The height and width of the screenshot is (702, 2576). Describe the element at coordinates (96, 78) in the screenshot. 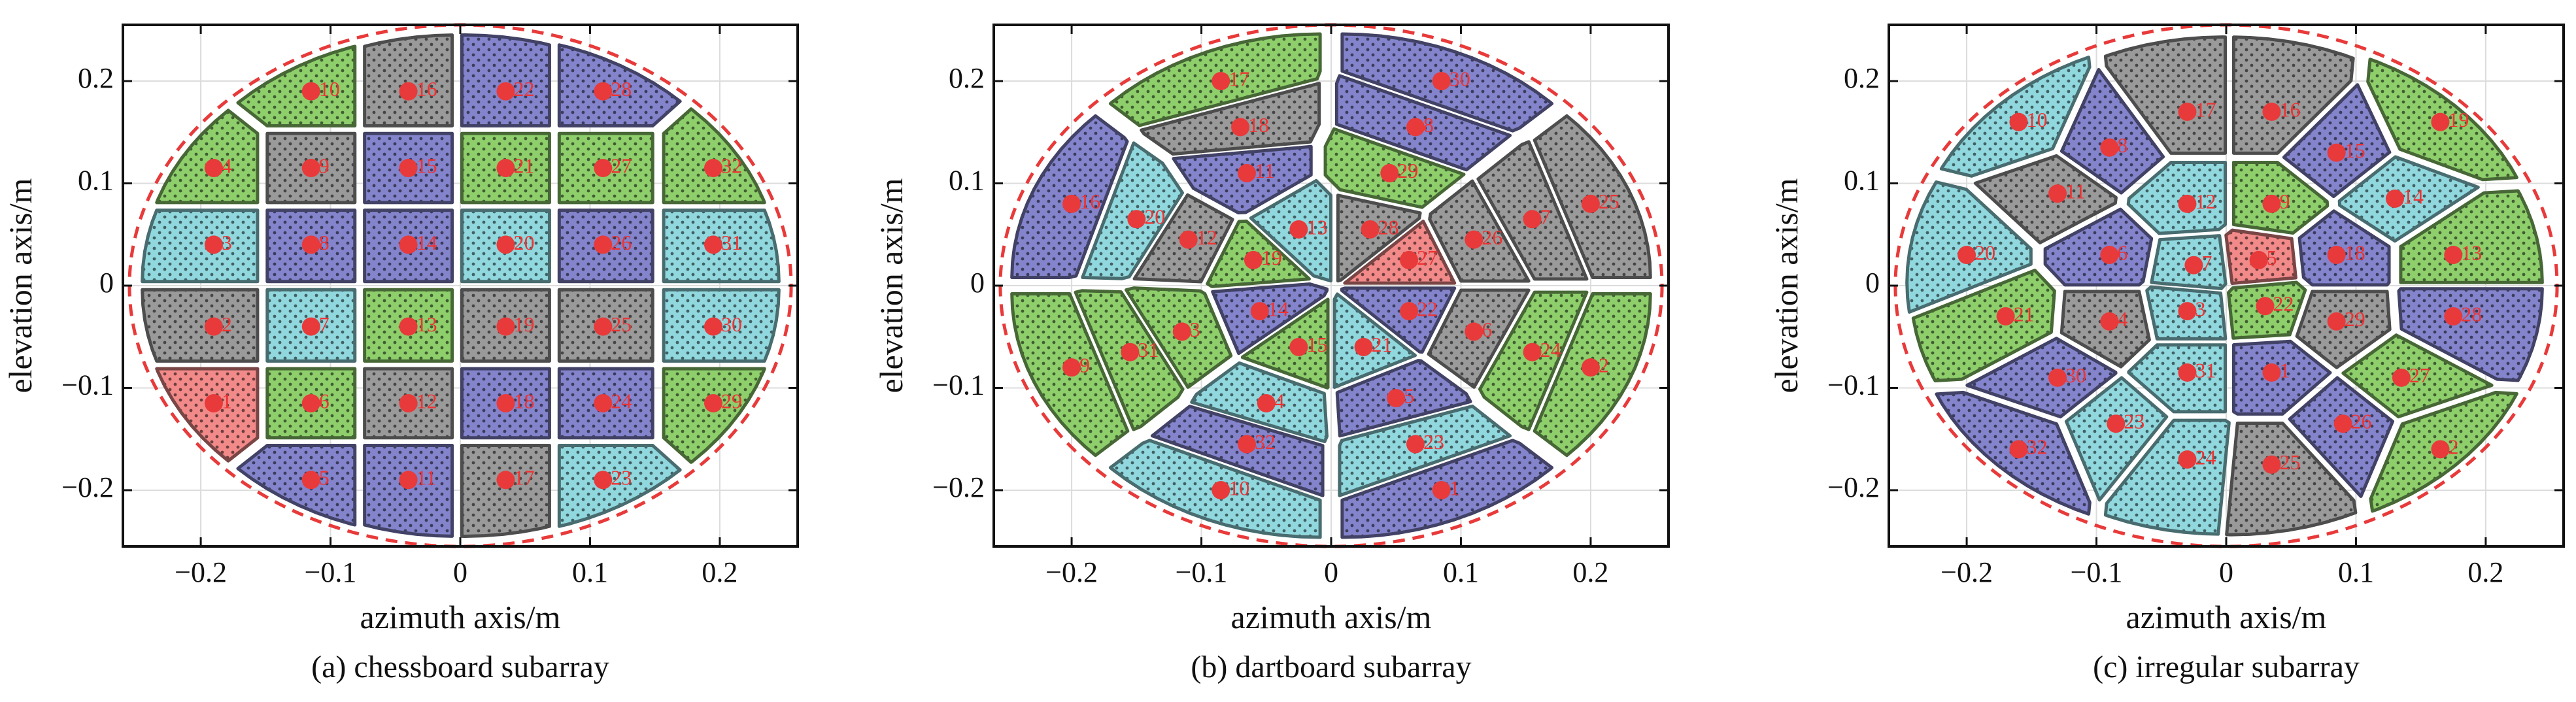

I see `y-tick-label: 0.2` at that location.